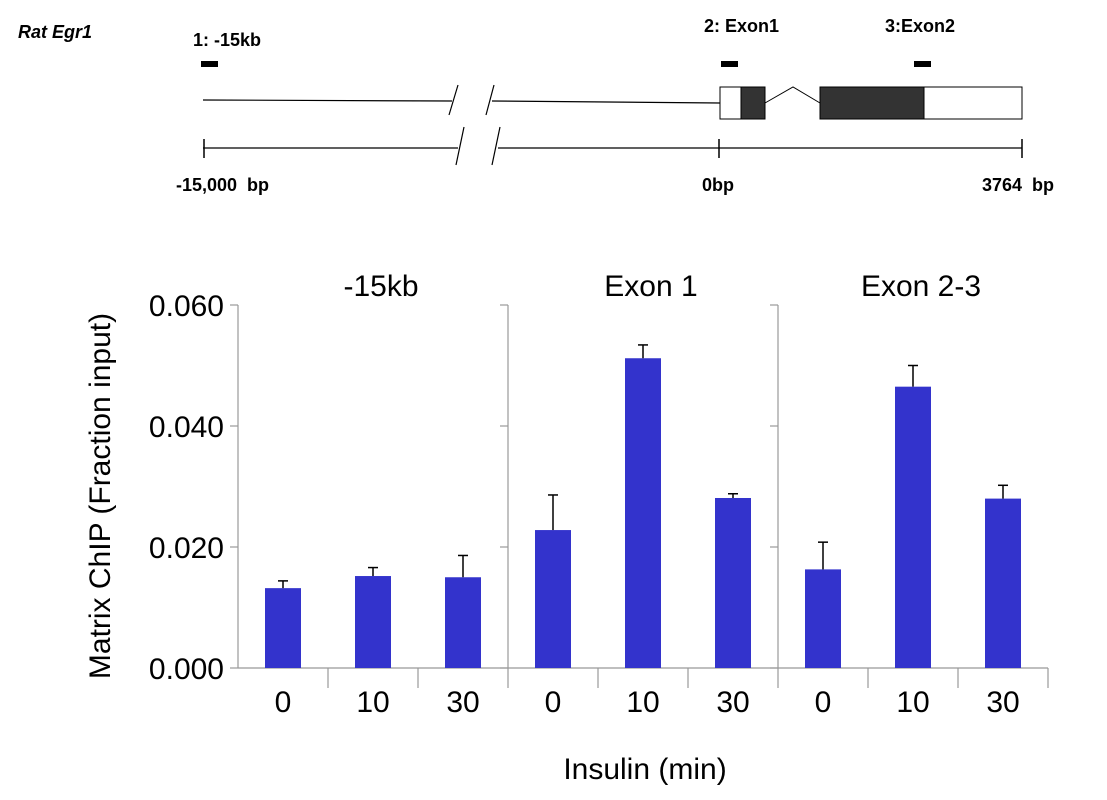 This screenshot has height=800, width=1107. Describe the element at coordinates (872, 103) in the screenshot. I see `exon2-coding` at that location.